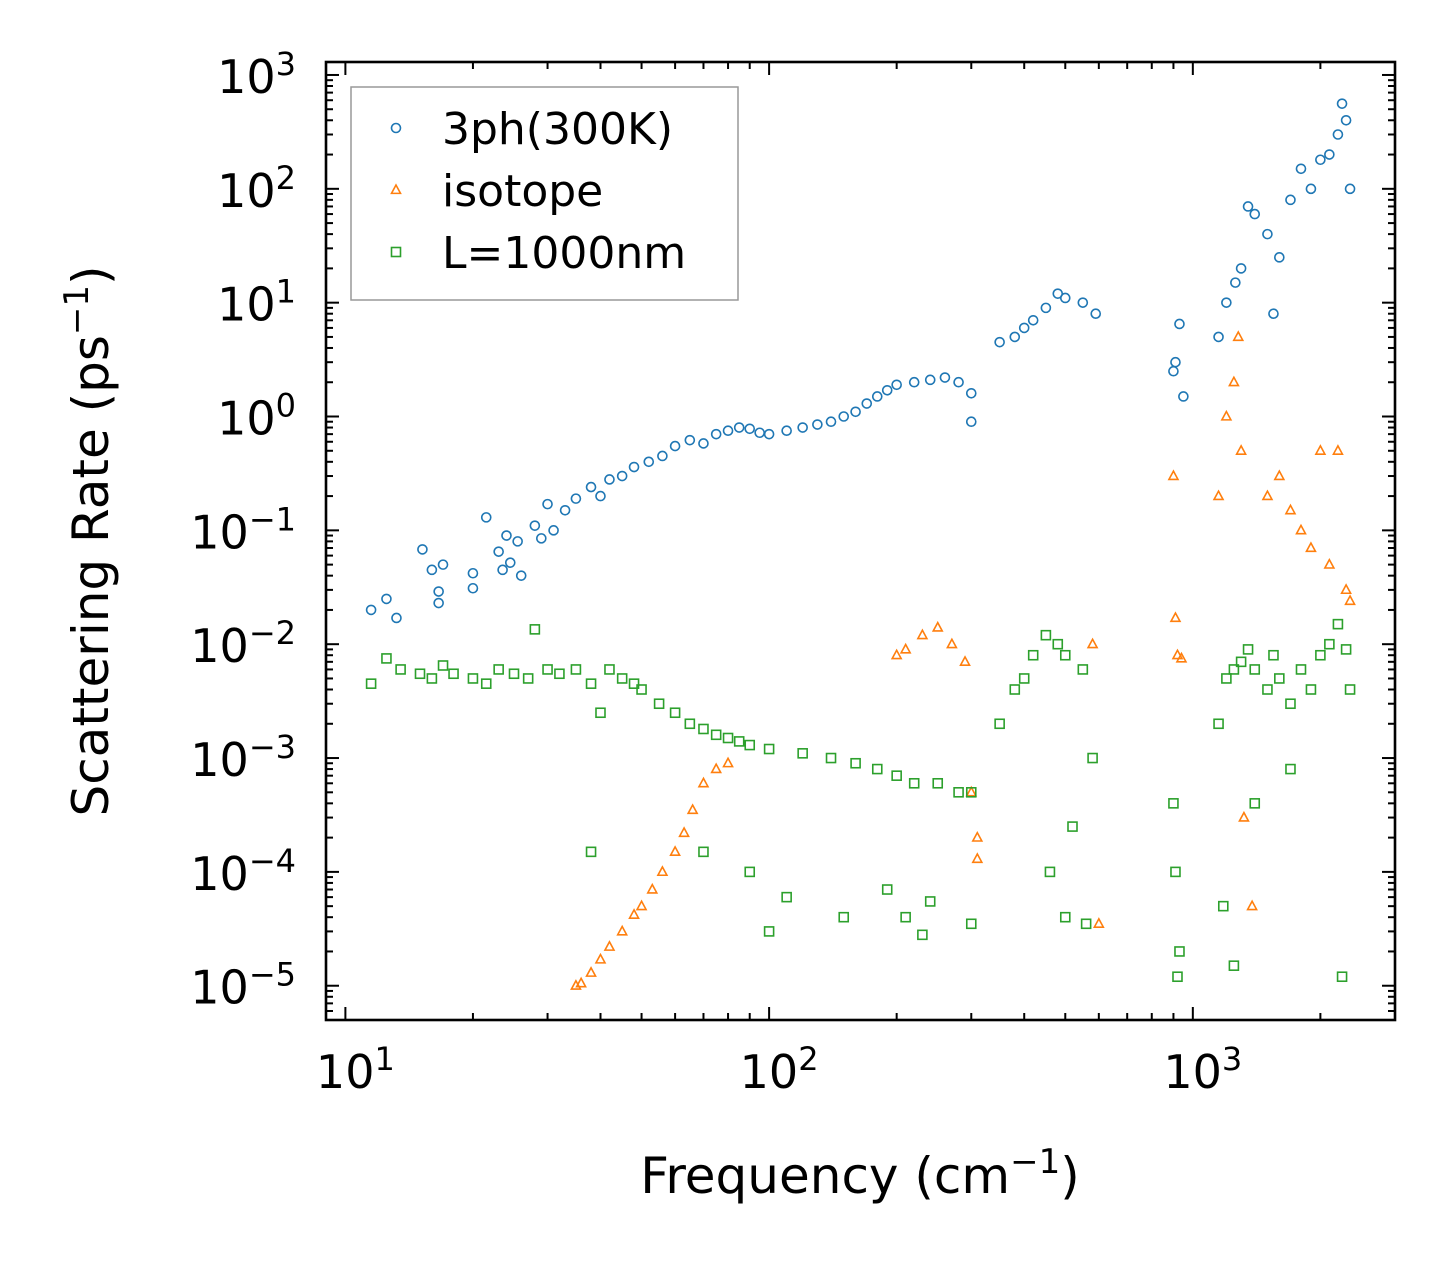 This screenshot has width=1455, height=1268. Describe the element at coordinates (396, 252) in the screenshot. I see `legend-marker-square` at that location.